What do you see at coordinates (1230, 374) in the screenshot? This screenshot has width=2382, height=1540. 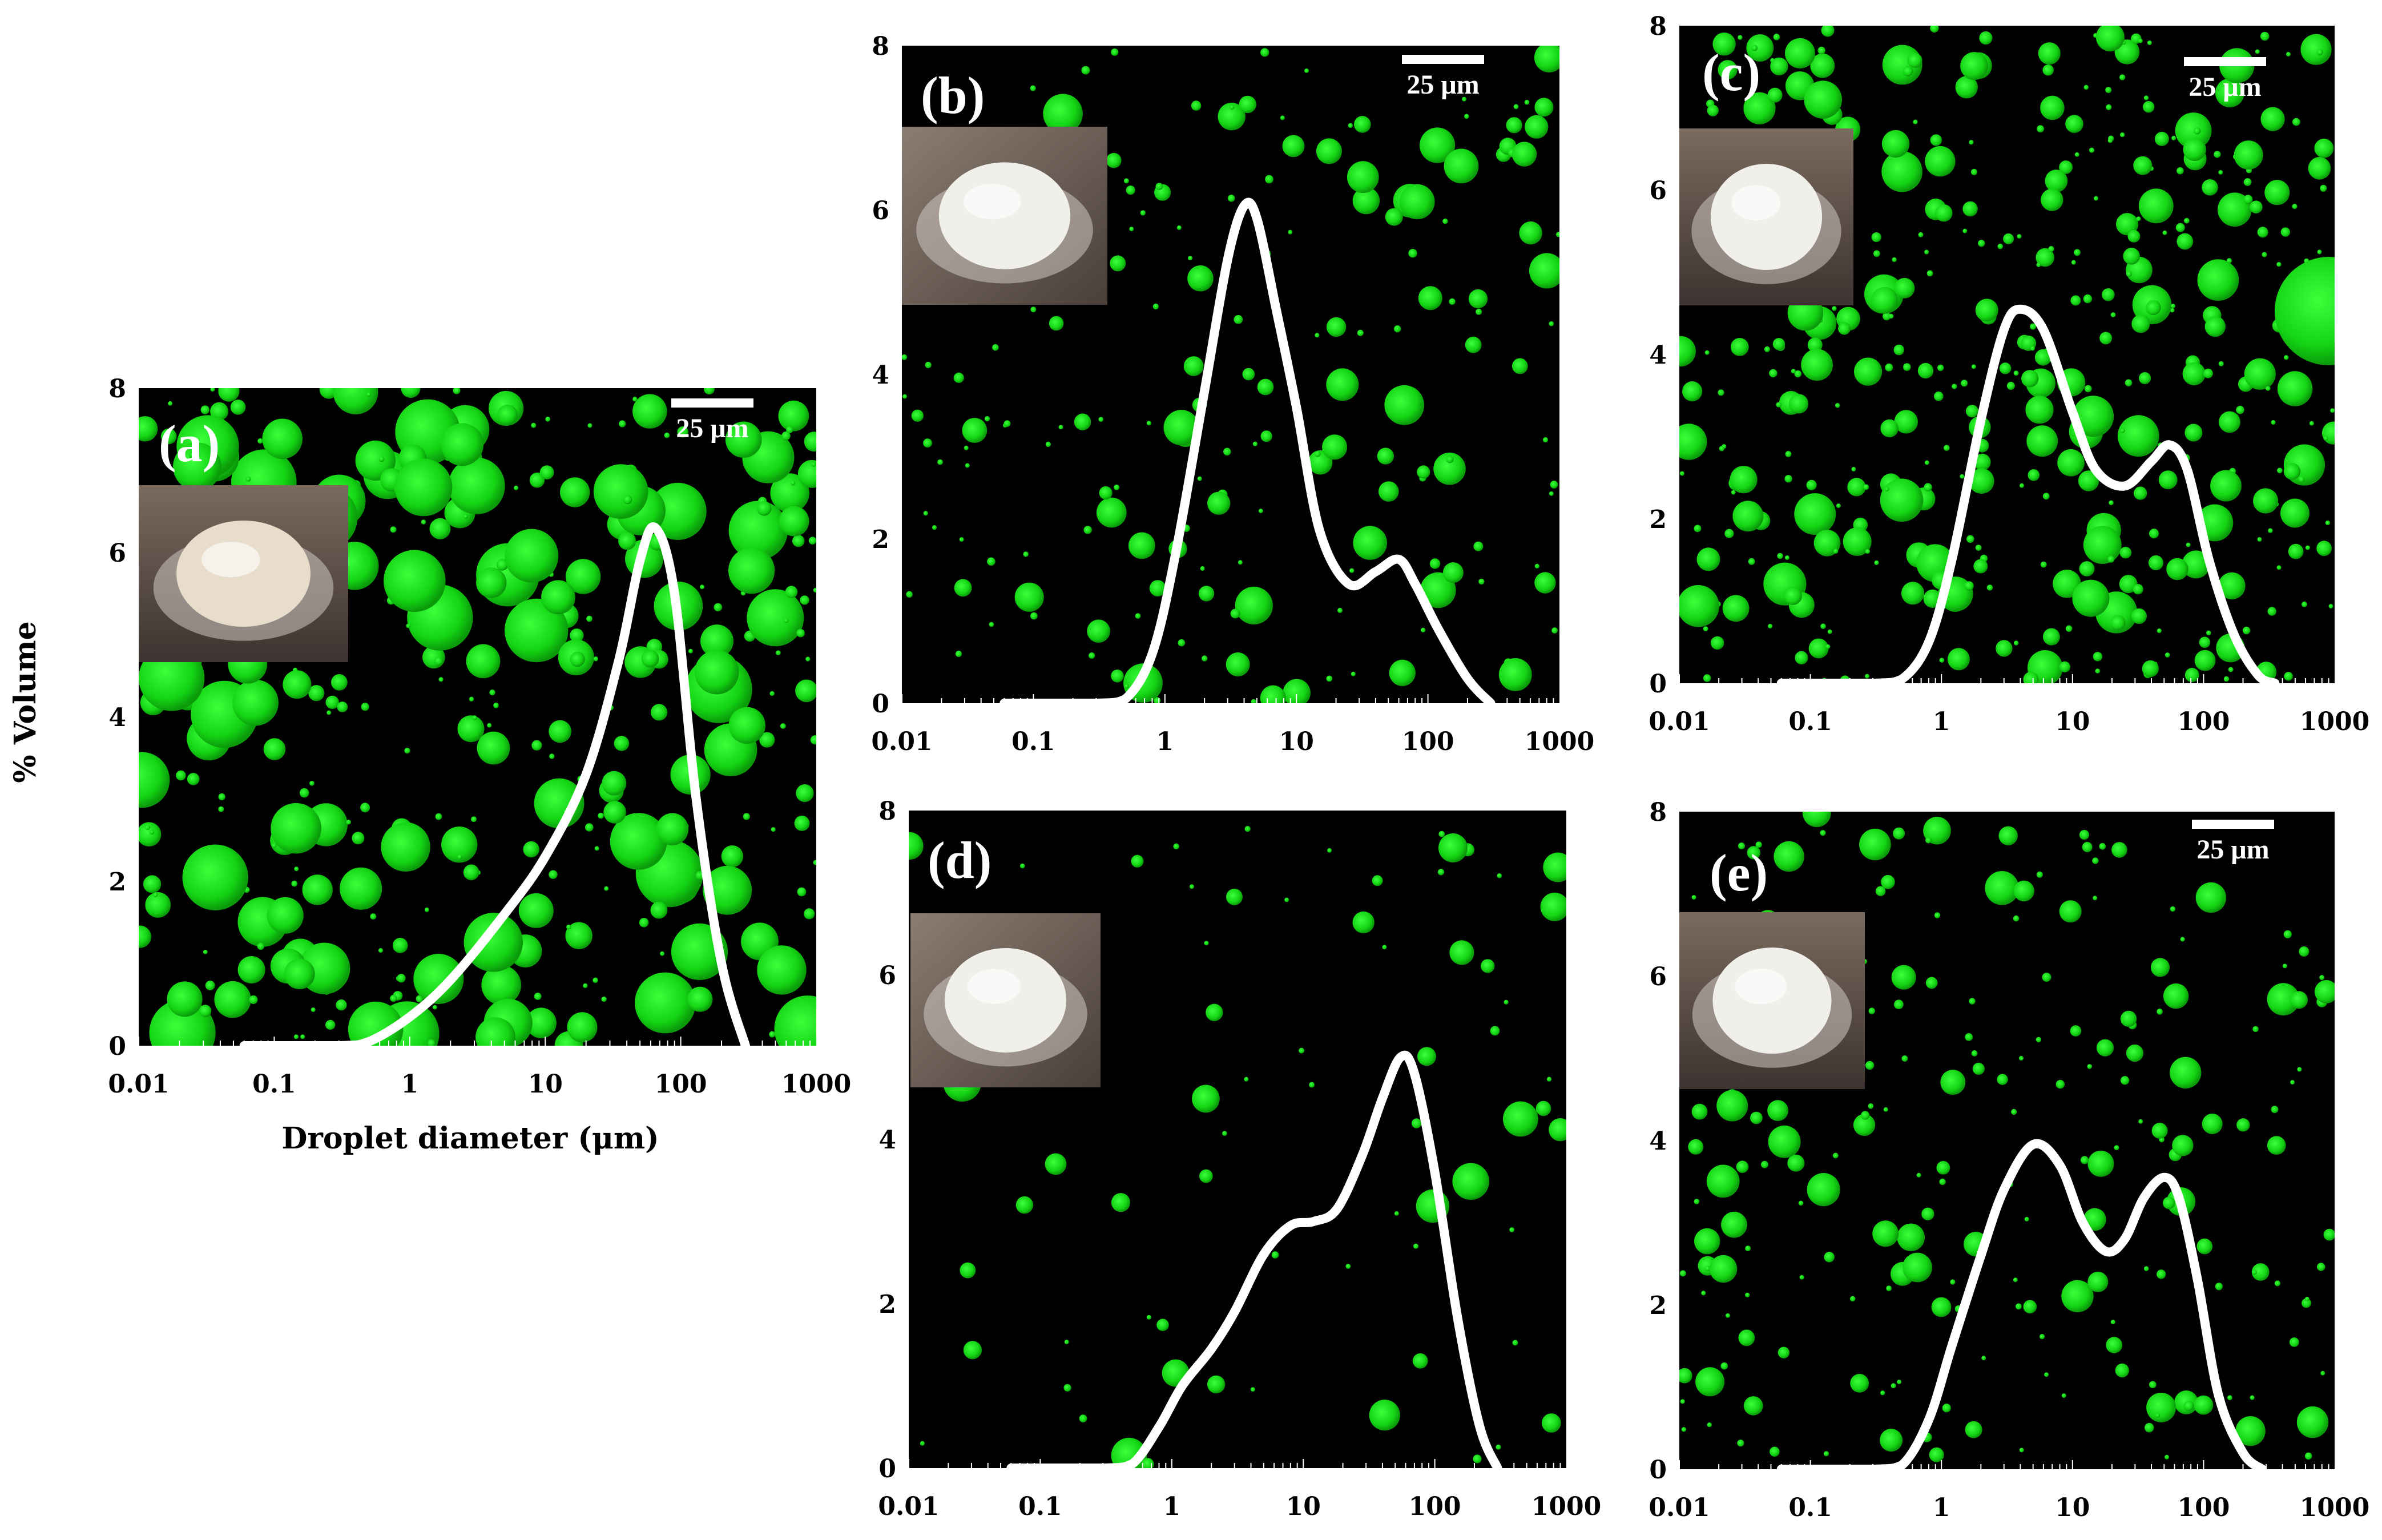 I see `droplet-field` at bounding box center [1230, 374].